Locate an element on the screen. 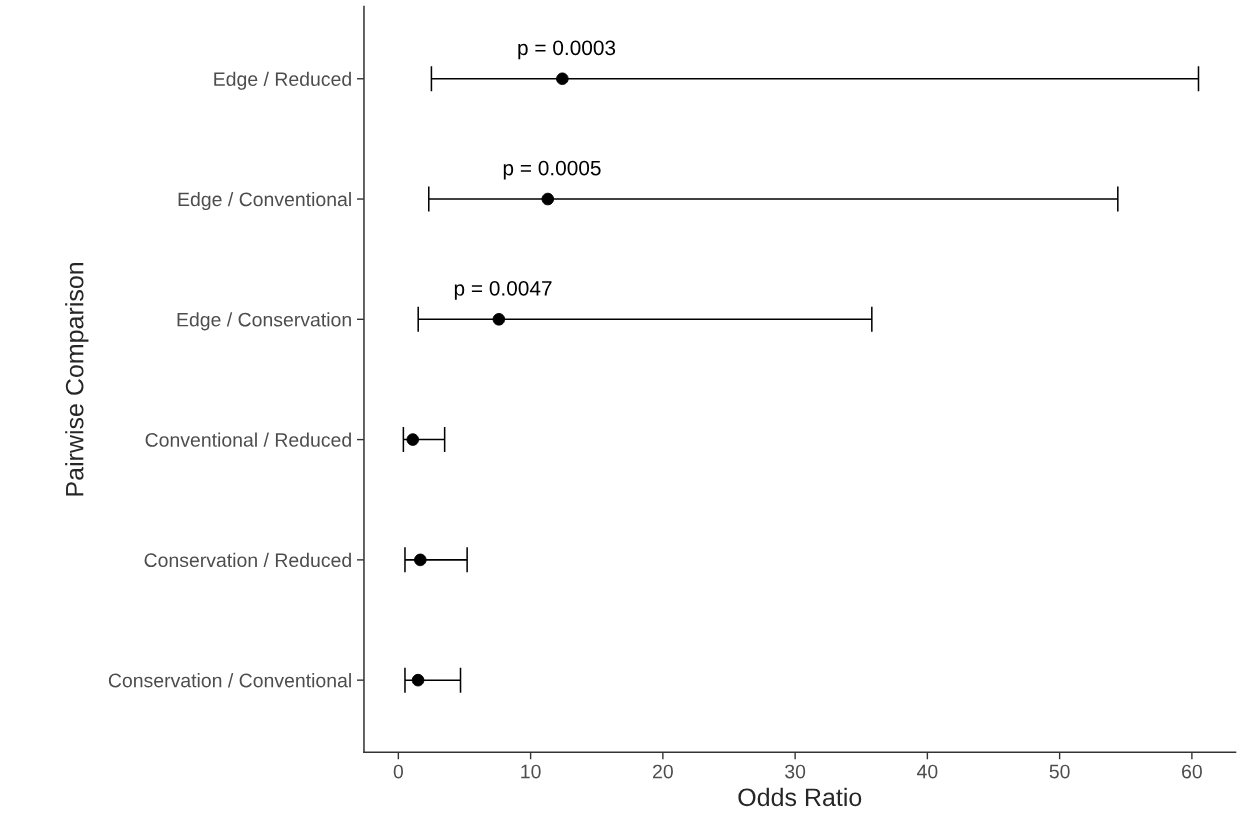  annotation: p = 0.0003 is located at coordinates (567, 50).